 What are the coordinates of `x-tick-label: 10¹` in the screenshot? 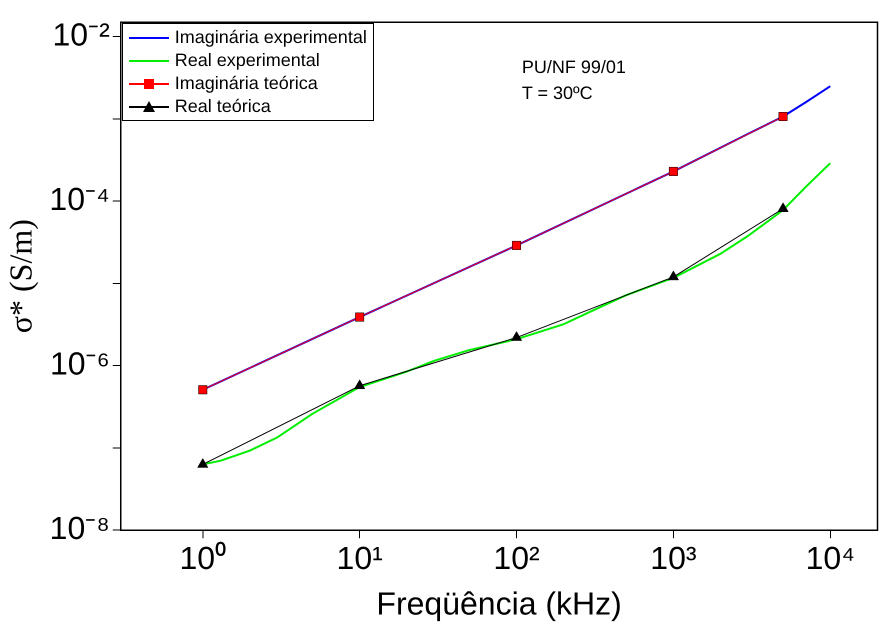 It's located at (359, 558).